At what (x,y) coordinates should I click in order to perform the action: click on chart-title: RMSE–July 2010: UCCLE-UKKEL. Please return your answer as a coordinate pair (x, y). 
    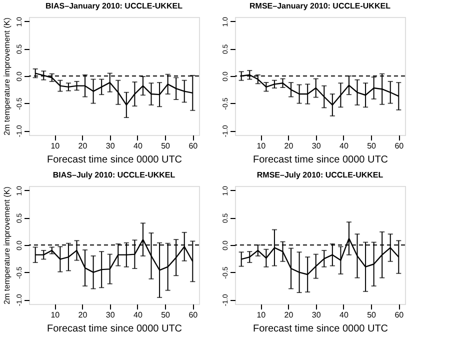
    Looking at the image, I should click on (320, 175).